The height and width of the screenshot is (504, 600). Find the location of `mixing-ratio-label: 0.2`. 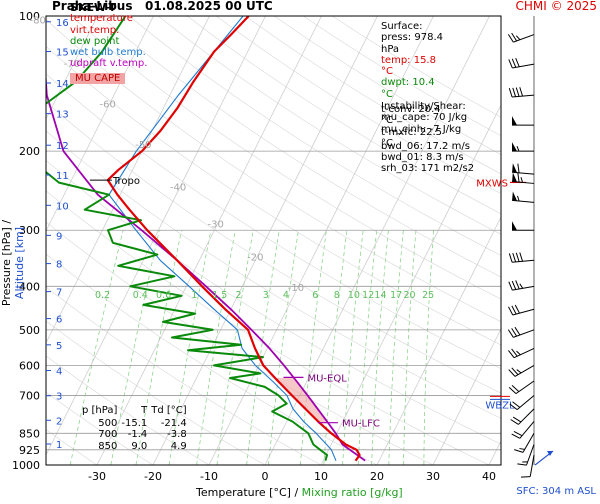

mixing-ratio-label: 0.2 is located at coordinates (102, 295).